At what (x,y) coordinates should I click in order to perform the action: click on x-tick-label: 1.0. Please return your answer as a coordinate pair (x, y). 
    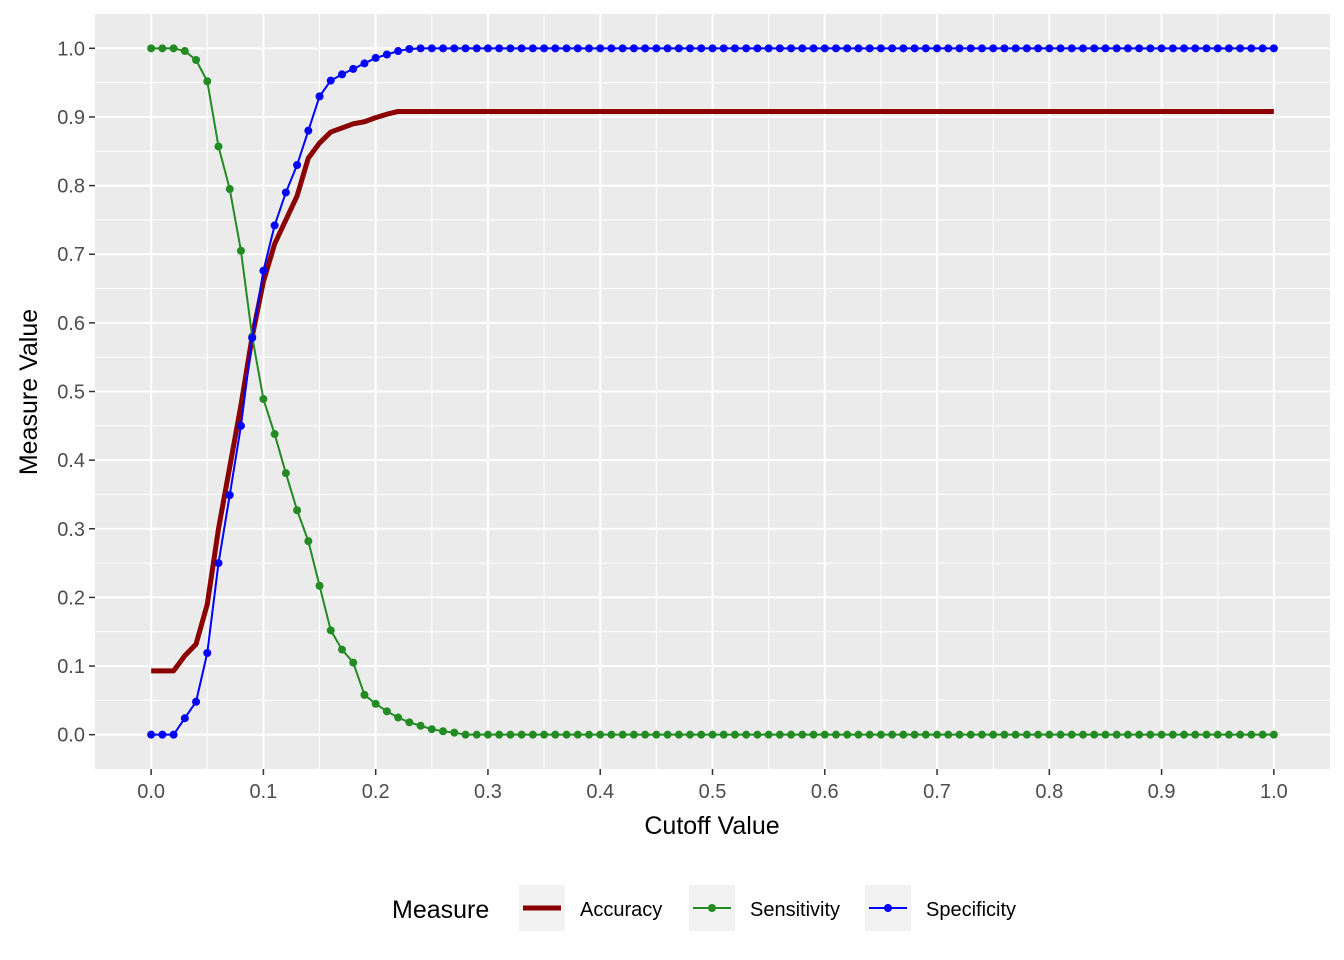
    Looking at the image, I should click on (1274, 792).